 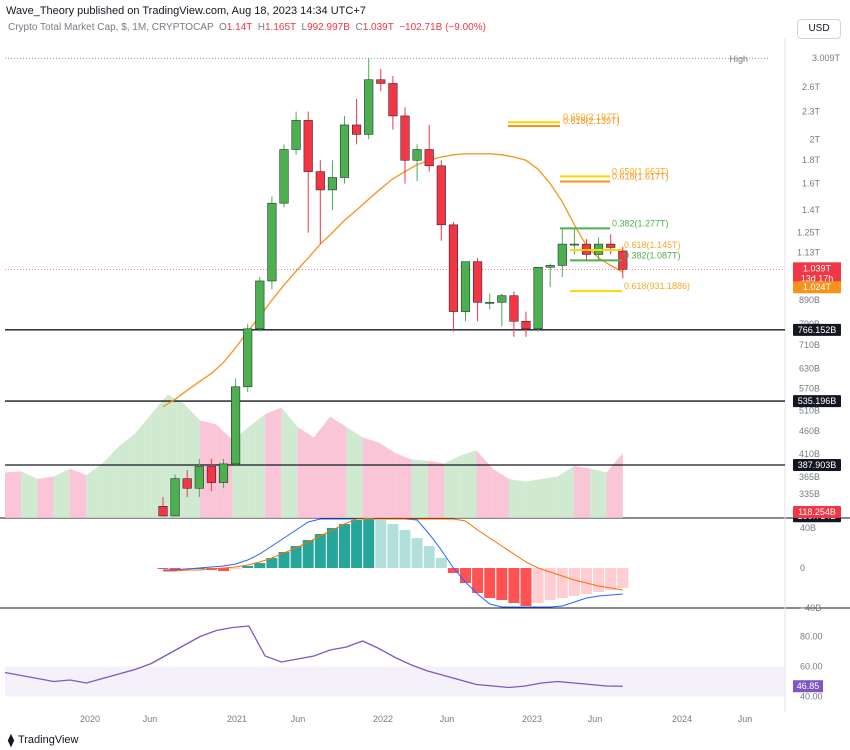 I want to click on volume-tag-bg, so click(x=817, y=511).